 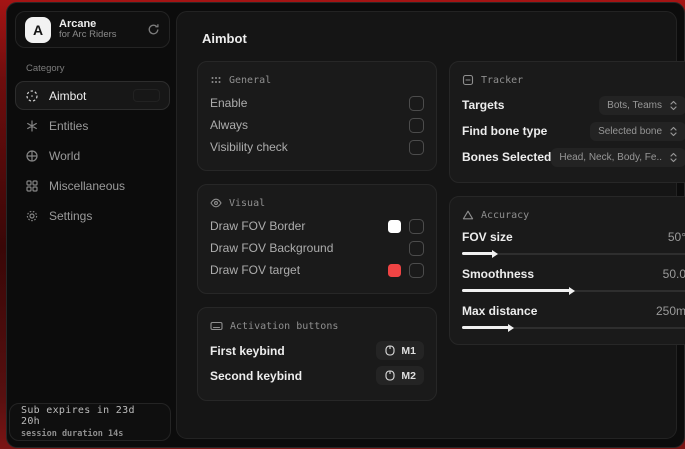 I want to click on visual-card-header: Visual, so click(x=317, y=203).